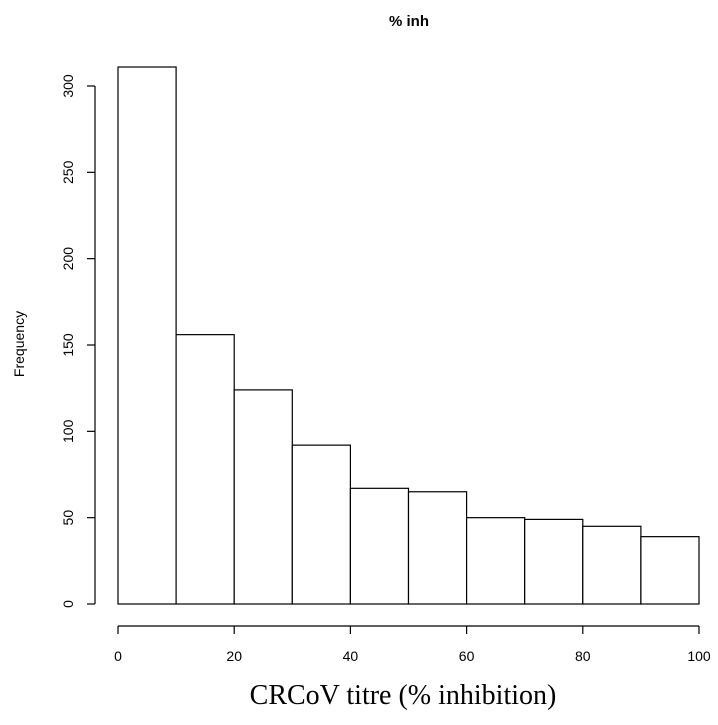  Describe the element at coordinates (467, 656) in the screenshot. I see `x-tick-label: 60` at that location.